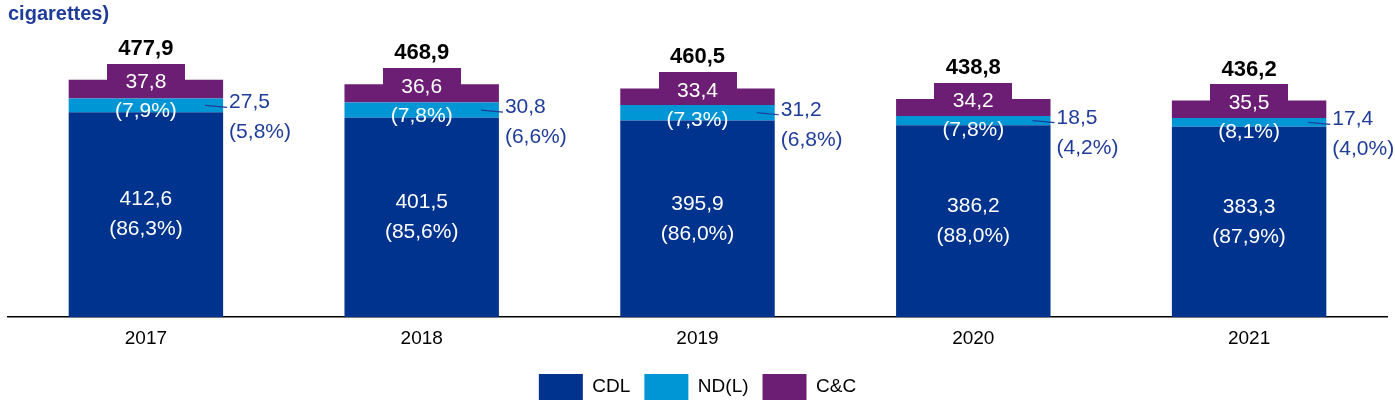  I want to click on total-label: 436,2, so click(1249, 68).